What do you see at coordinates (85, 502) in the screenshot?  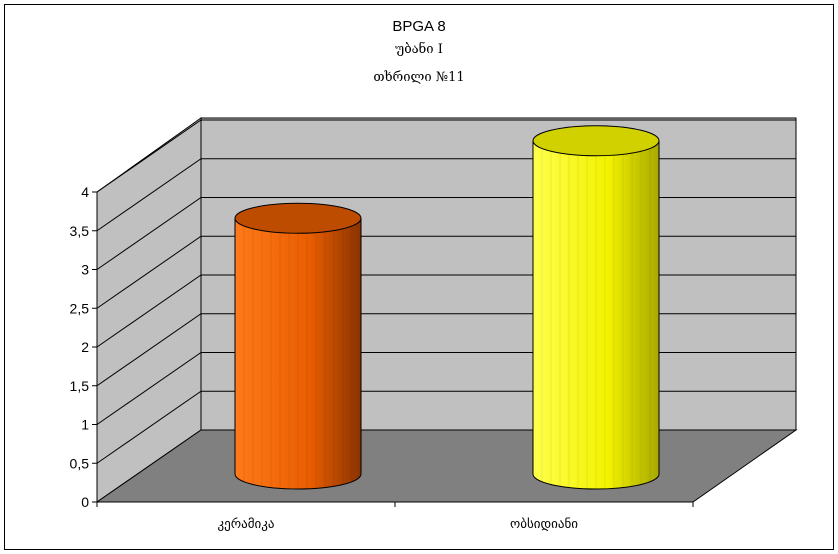 I see `y-tick-label: 0` at bounding box center [85, 502].